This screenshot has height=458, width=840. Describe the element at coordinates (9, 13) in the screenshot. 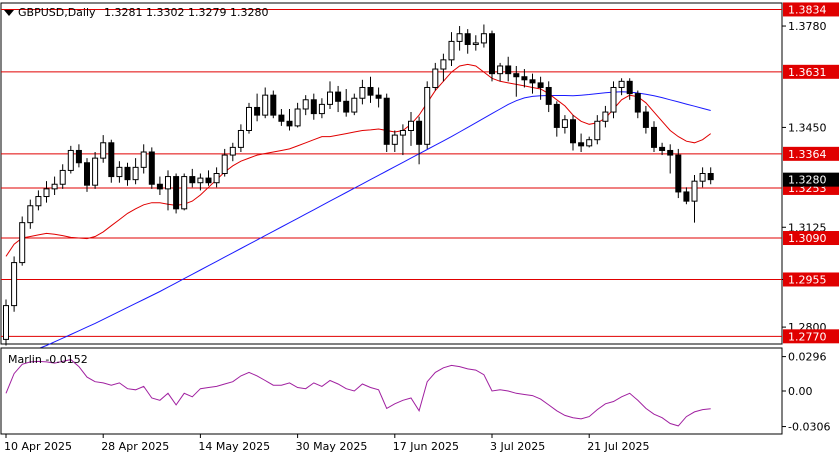

I see `collapse-triangle-icon` at that location.